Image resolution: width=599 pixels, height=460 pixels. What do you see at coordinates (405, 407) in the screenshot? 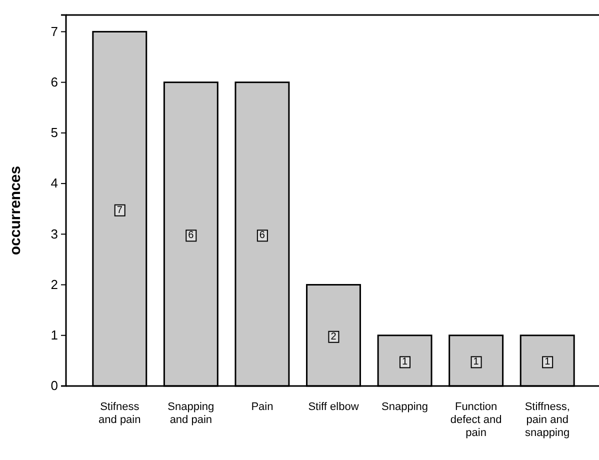
I see `x-tick-label: Snapping` at bounding box center [405, 407].